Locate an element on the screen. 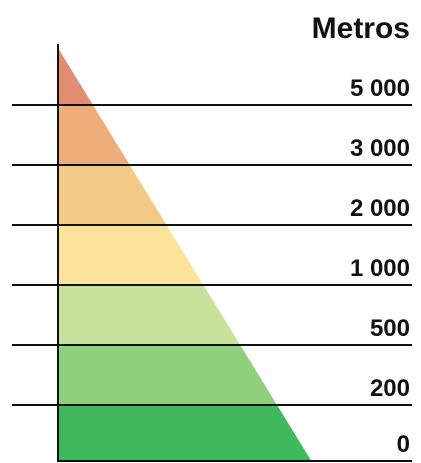  level-label: 5 000 is located at coordinates (380, 88).